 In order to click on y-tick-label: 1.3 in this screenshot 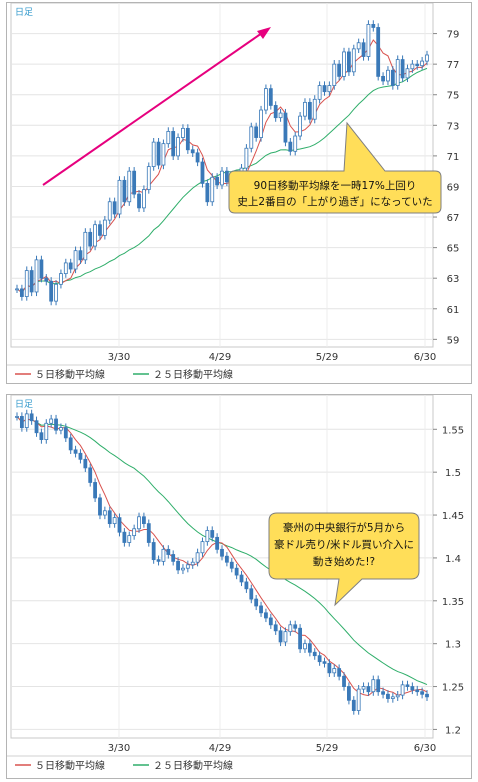, I will do `click(453, 645)`.